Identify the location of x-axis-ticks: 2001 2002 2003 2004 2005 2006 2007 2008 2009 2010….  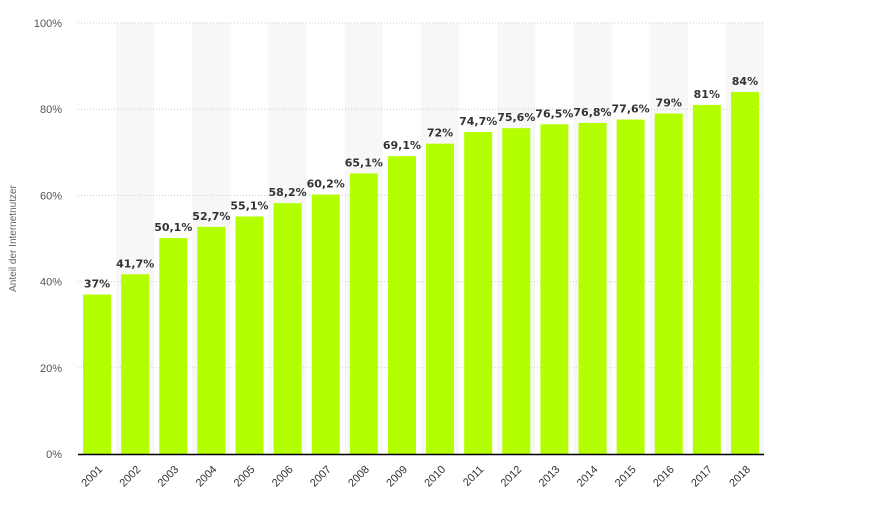
(416, 477).